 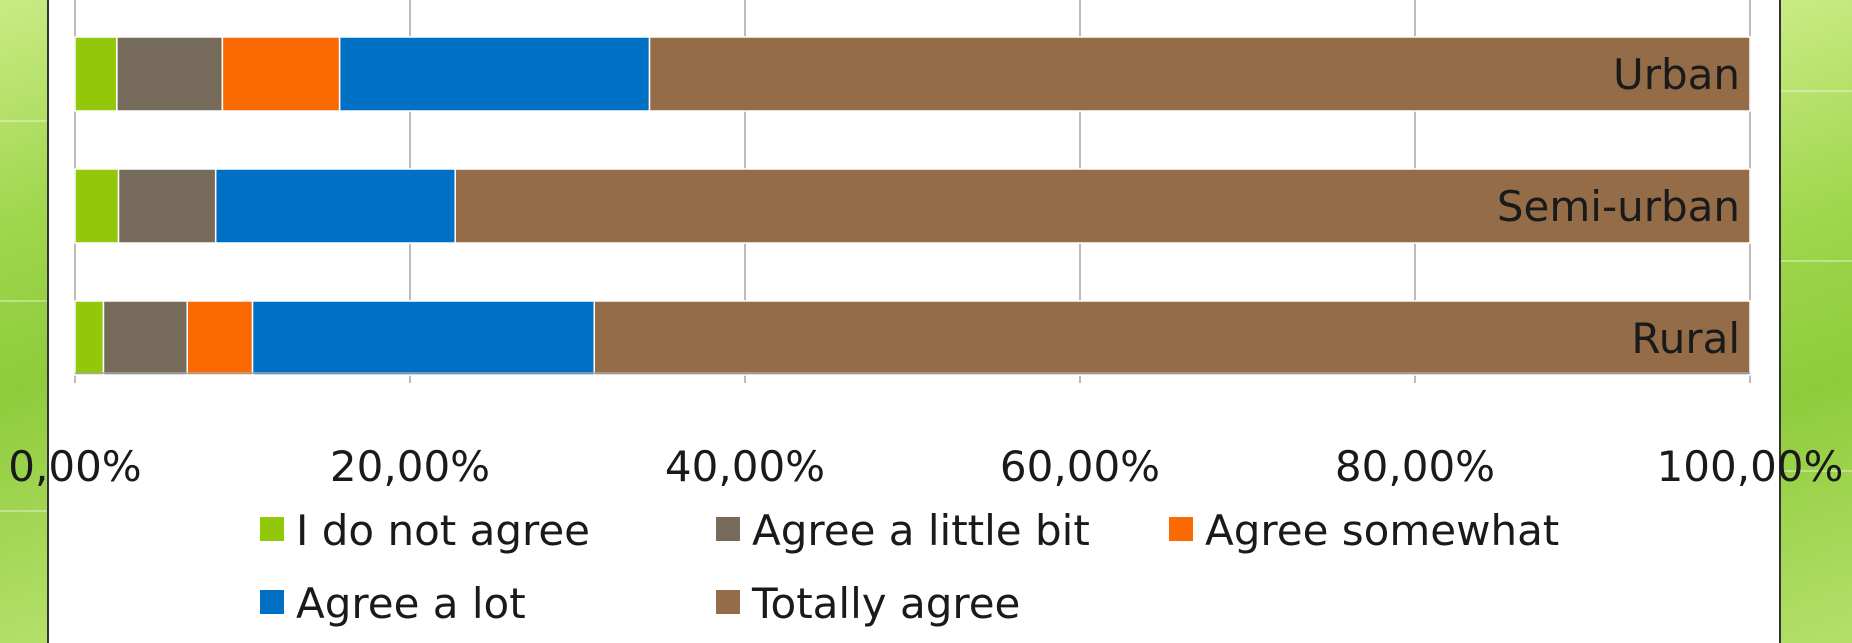 I want to click on legend-label: Totally agree, so click(x=885, y=603).